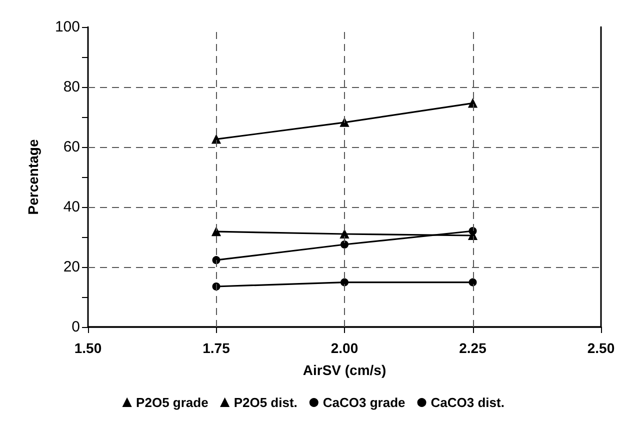 The image size is (627, 434). Describe the element at coordinates (344, 348) in the screenshot. I see `x-tick-label: 2.00` at that location.